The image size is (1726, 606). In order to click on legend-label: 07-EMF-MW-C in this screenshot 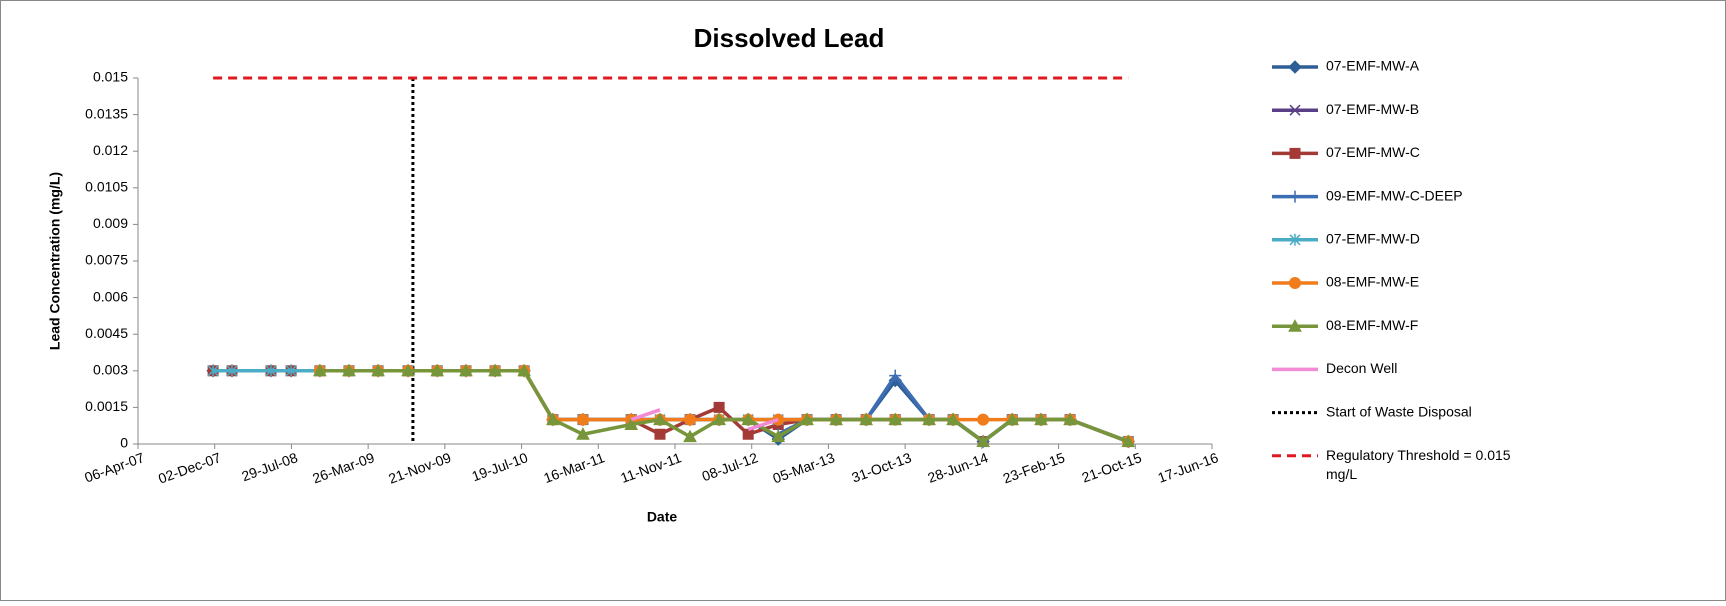, I will do `click(1373, 152)`.